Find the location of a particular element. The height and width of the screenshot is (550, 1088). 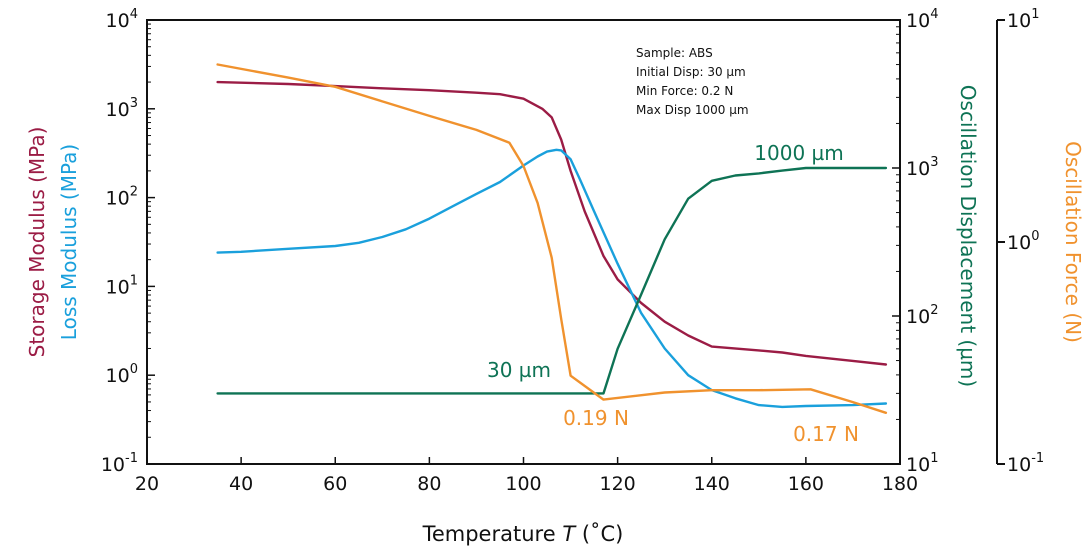

x-tick-label: 20 is located at coordinates (147, 484).